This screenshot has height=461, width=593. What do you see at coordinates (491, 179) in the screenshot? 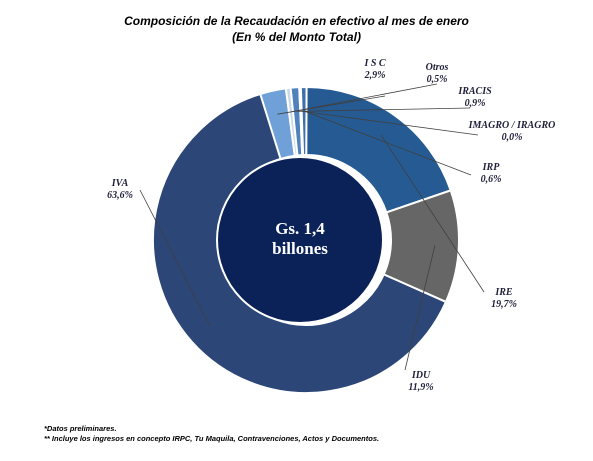
I see `slice-value-label: 0,6%` at bounding box center [491, 179].